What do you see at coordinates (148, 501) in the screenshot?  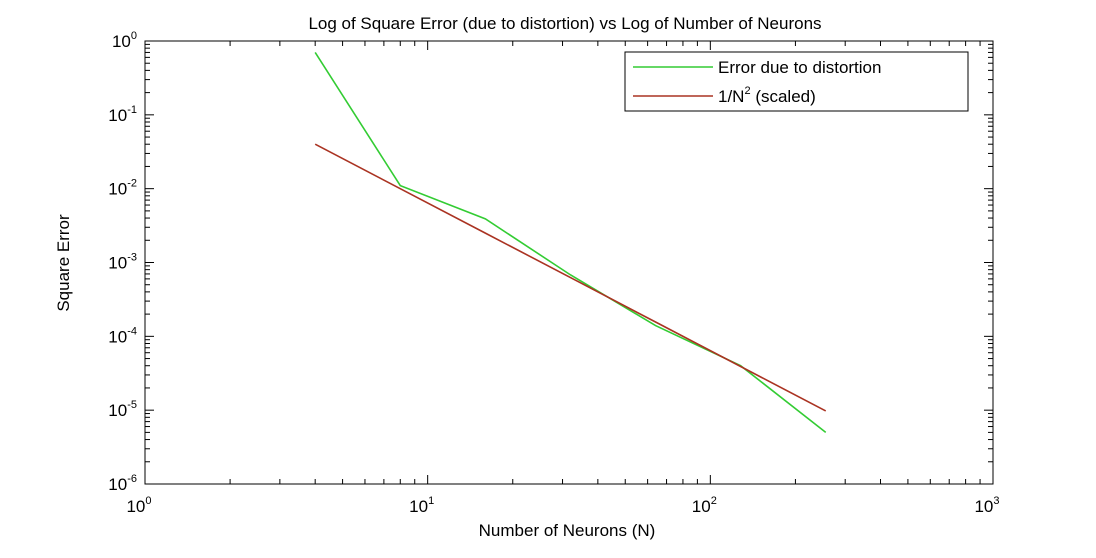 I see `x-tick-label-exponent: 0` at bounding box center [148, 501].